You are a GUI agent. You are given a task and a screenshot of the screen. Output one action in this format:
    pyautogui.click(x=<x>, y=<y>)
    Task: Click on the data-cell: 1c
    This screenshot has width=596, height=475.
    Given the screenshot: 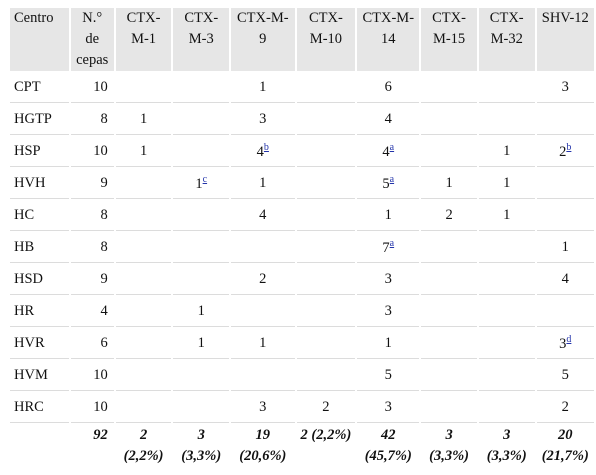 What is the action you would take?
    pyautogui.click(x=201, y=184)
    